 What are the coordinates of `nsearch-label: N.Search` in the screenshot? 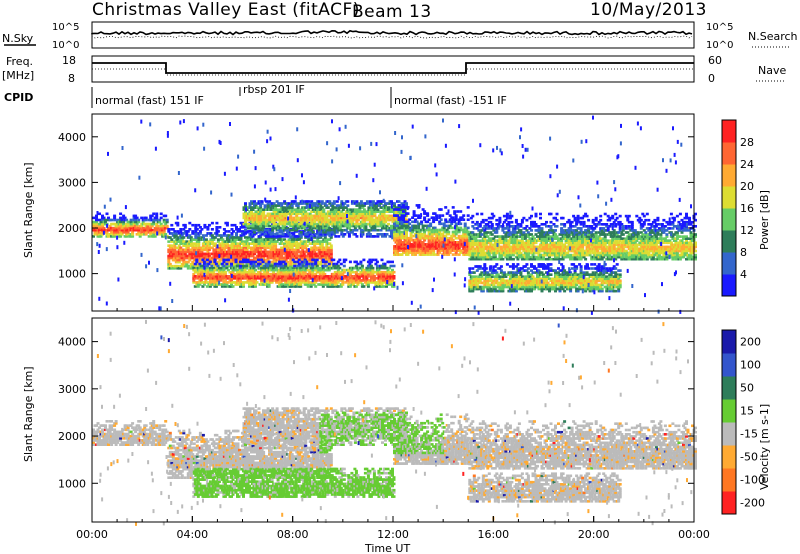 It's located at (773, 36).